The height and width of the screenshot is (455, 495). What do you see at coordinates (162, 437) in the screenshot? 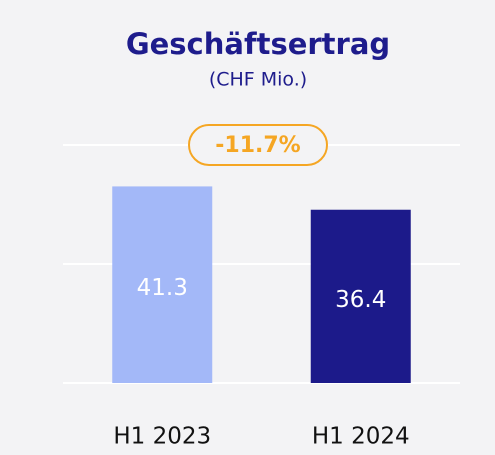
I see `x-tick-label: H1 2023` at bounding box center [162, 437].